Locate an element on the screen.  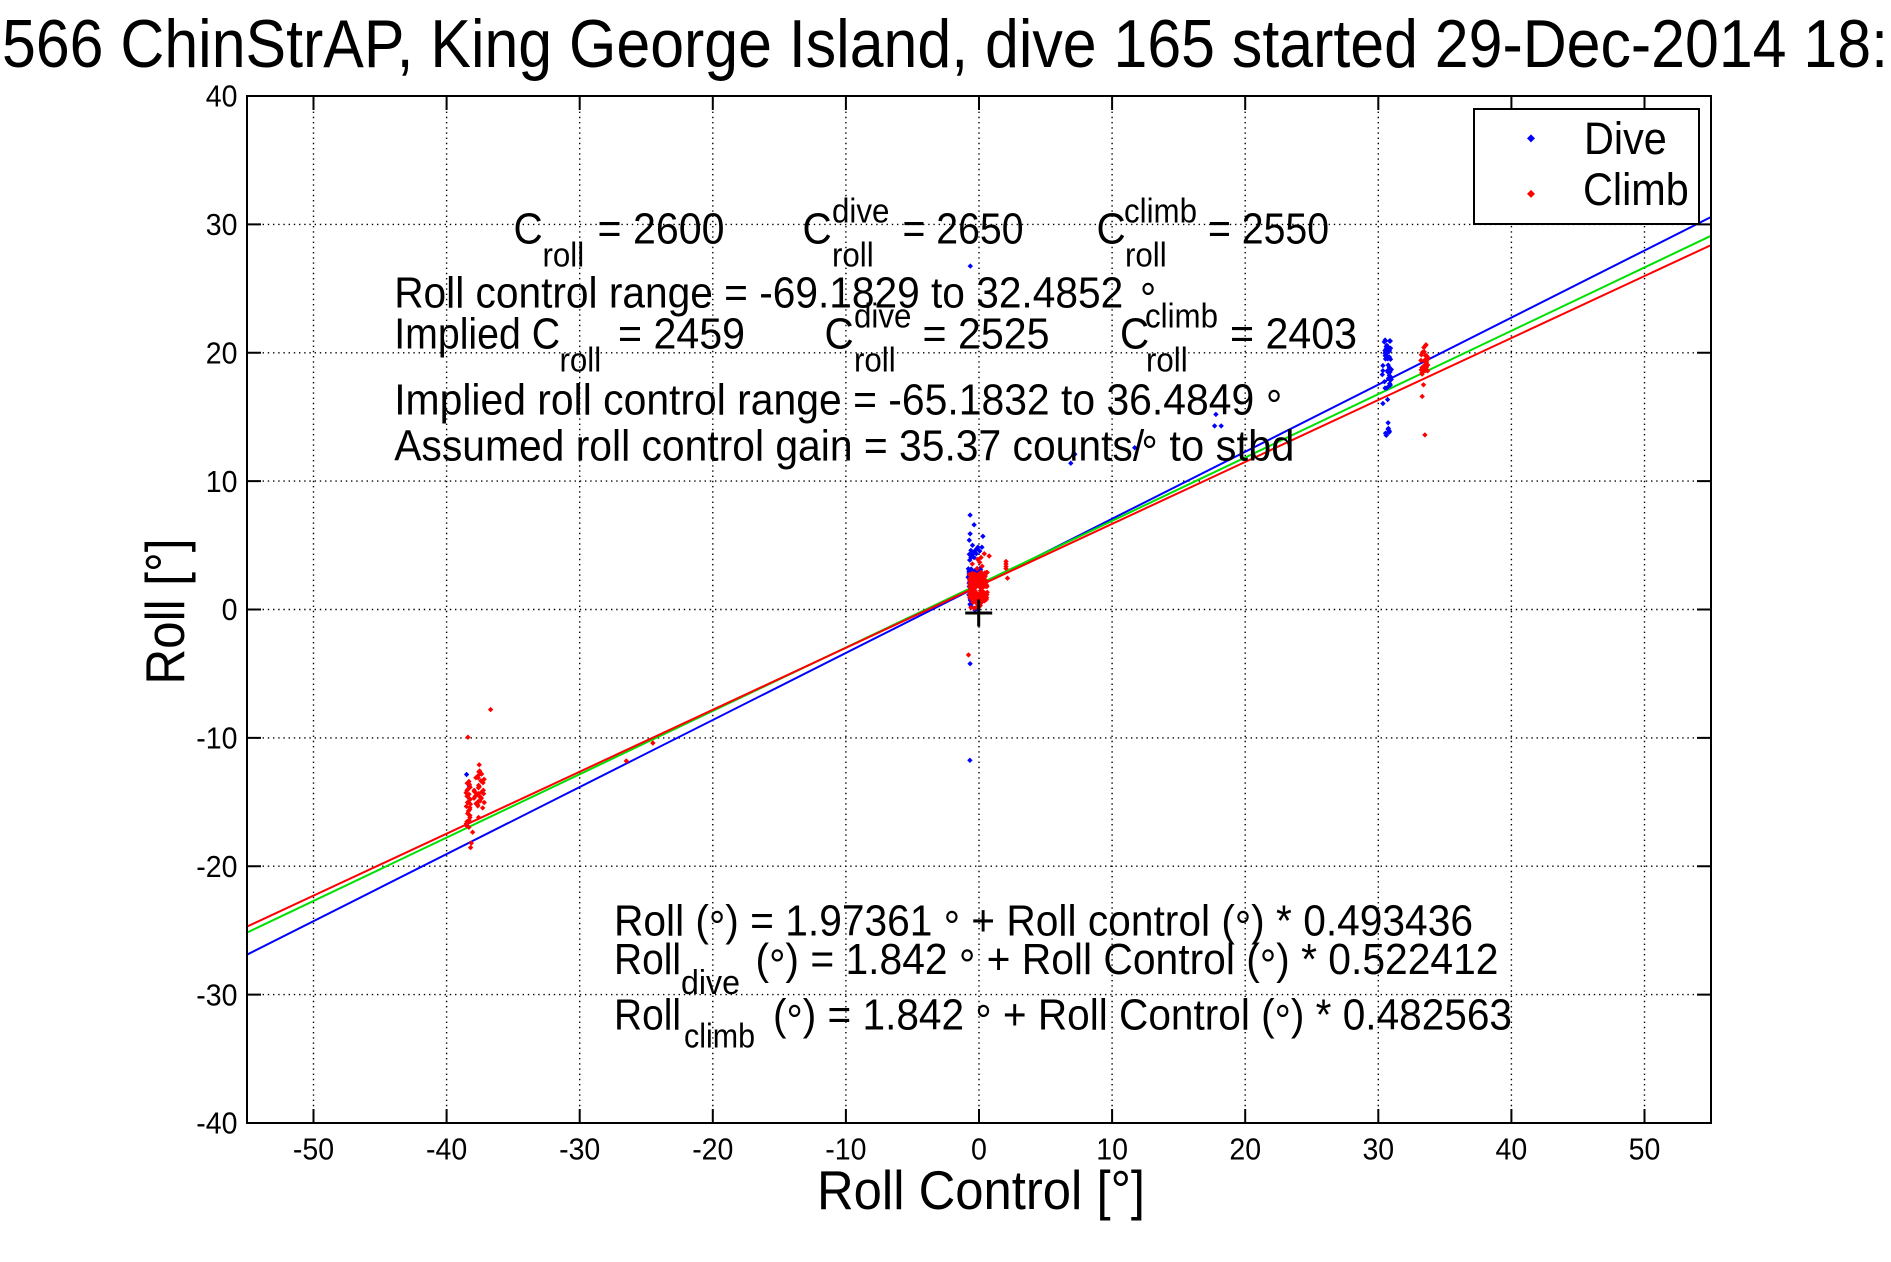
svg-text:Roll control range = -69.1829: Roll control range = -69.1829 to 32.4852 is located at coordinates (758, 293).